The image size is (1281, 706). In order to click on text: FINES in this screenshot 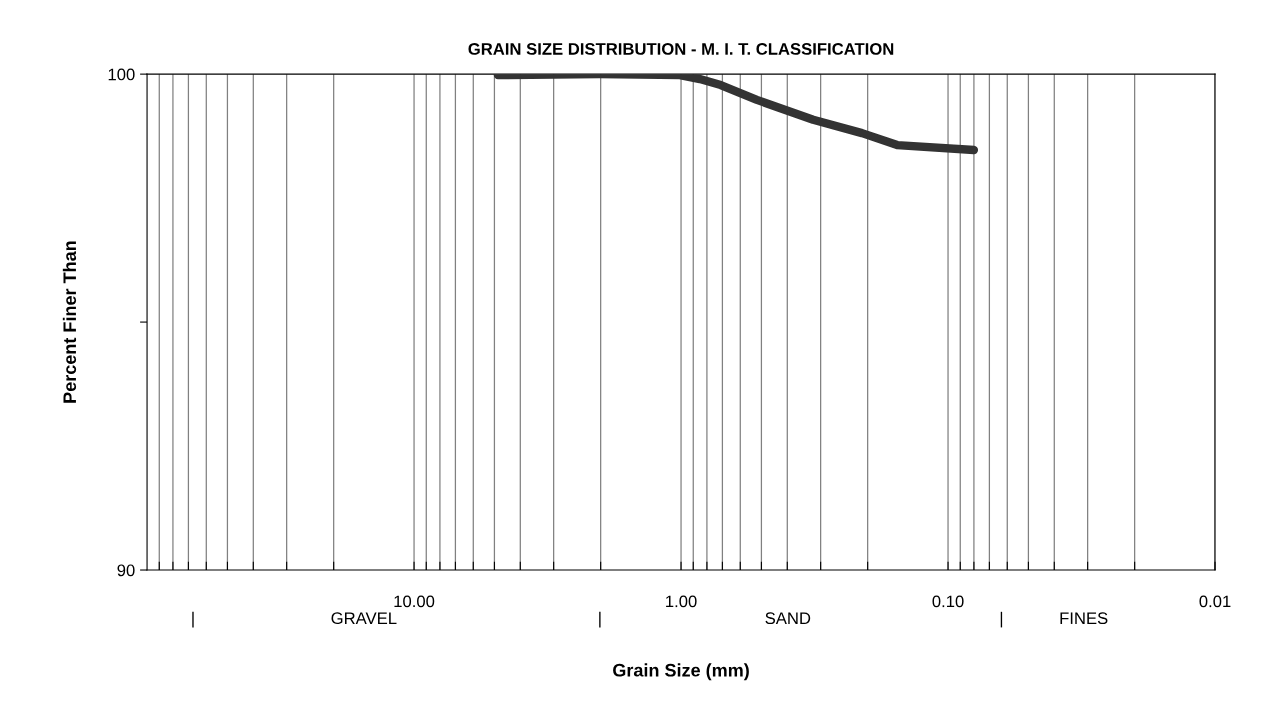, I will do `click(1084, 618)`.